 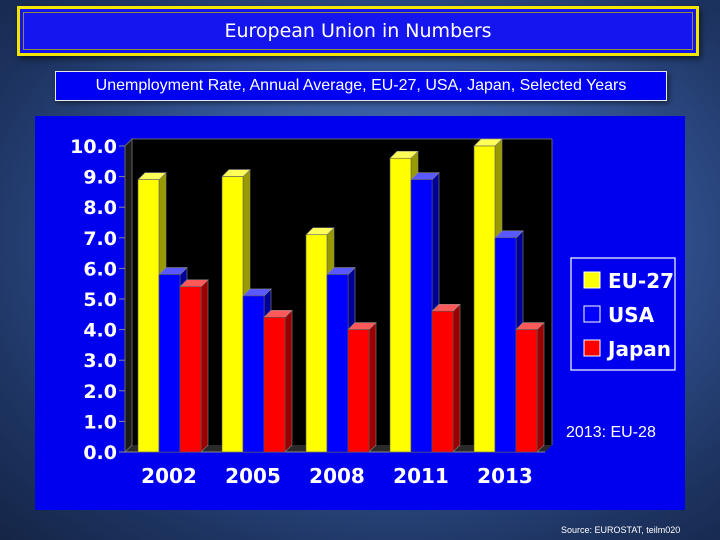 I want to click on legend-label: Japan, so click(x=638, y=349).